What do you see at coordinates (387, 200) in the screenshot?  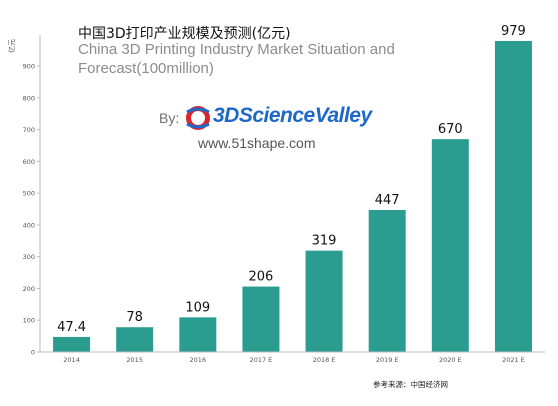 I see `bar-value-label: 447` at bounding box center [387, 200].